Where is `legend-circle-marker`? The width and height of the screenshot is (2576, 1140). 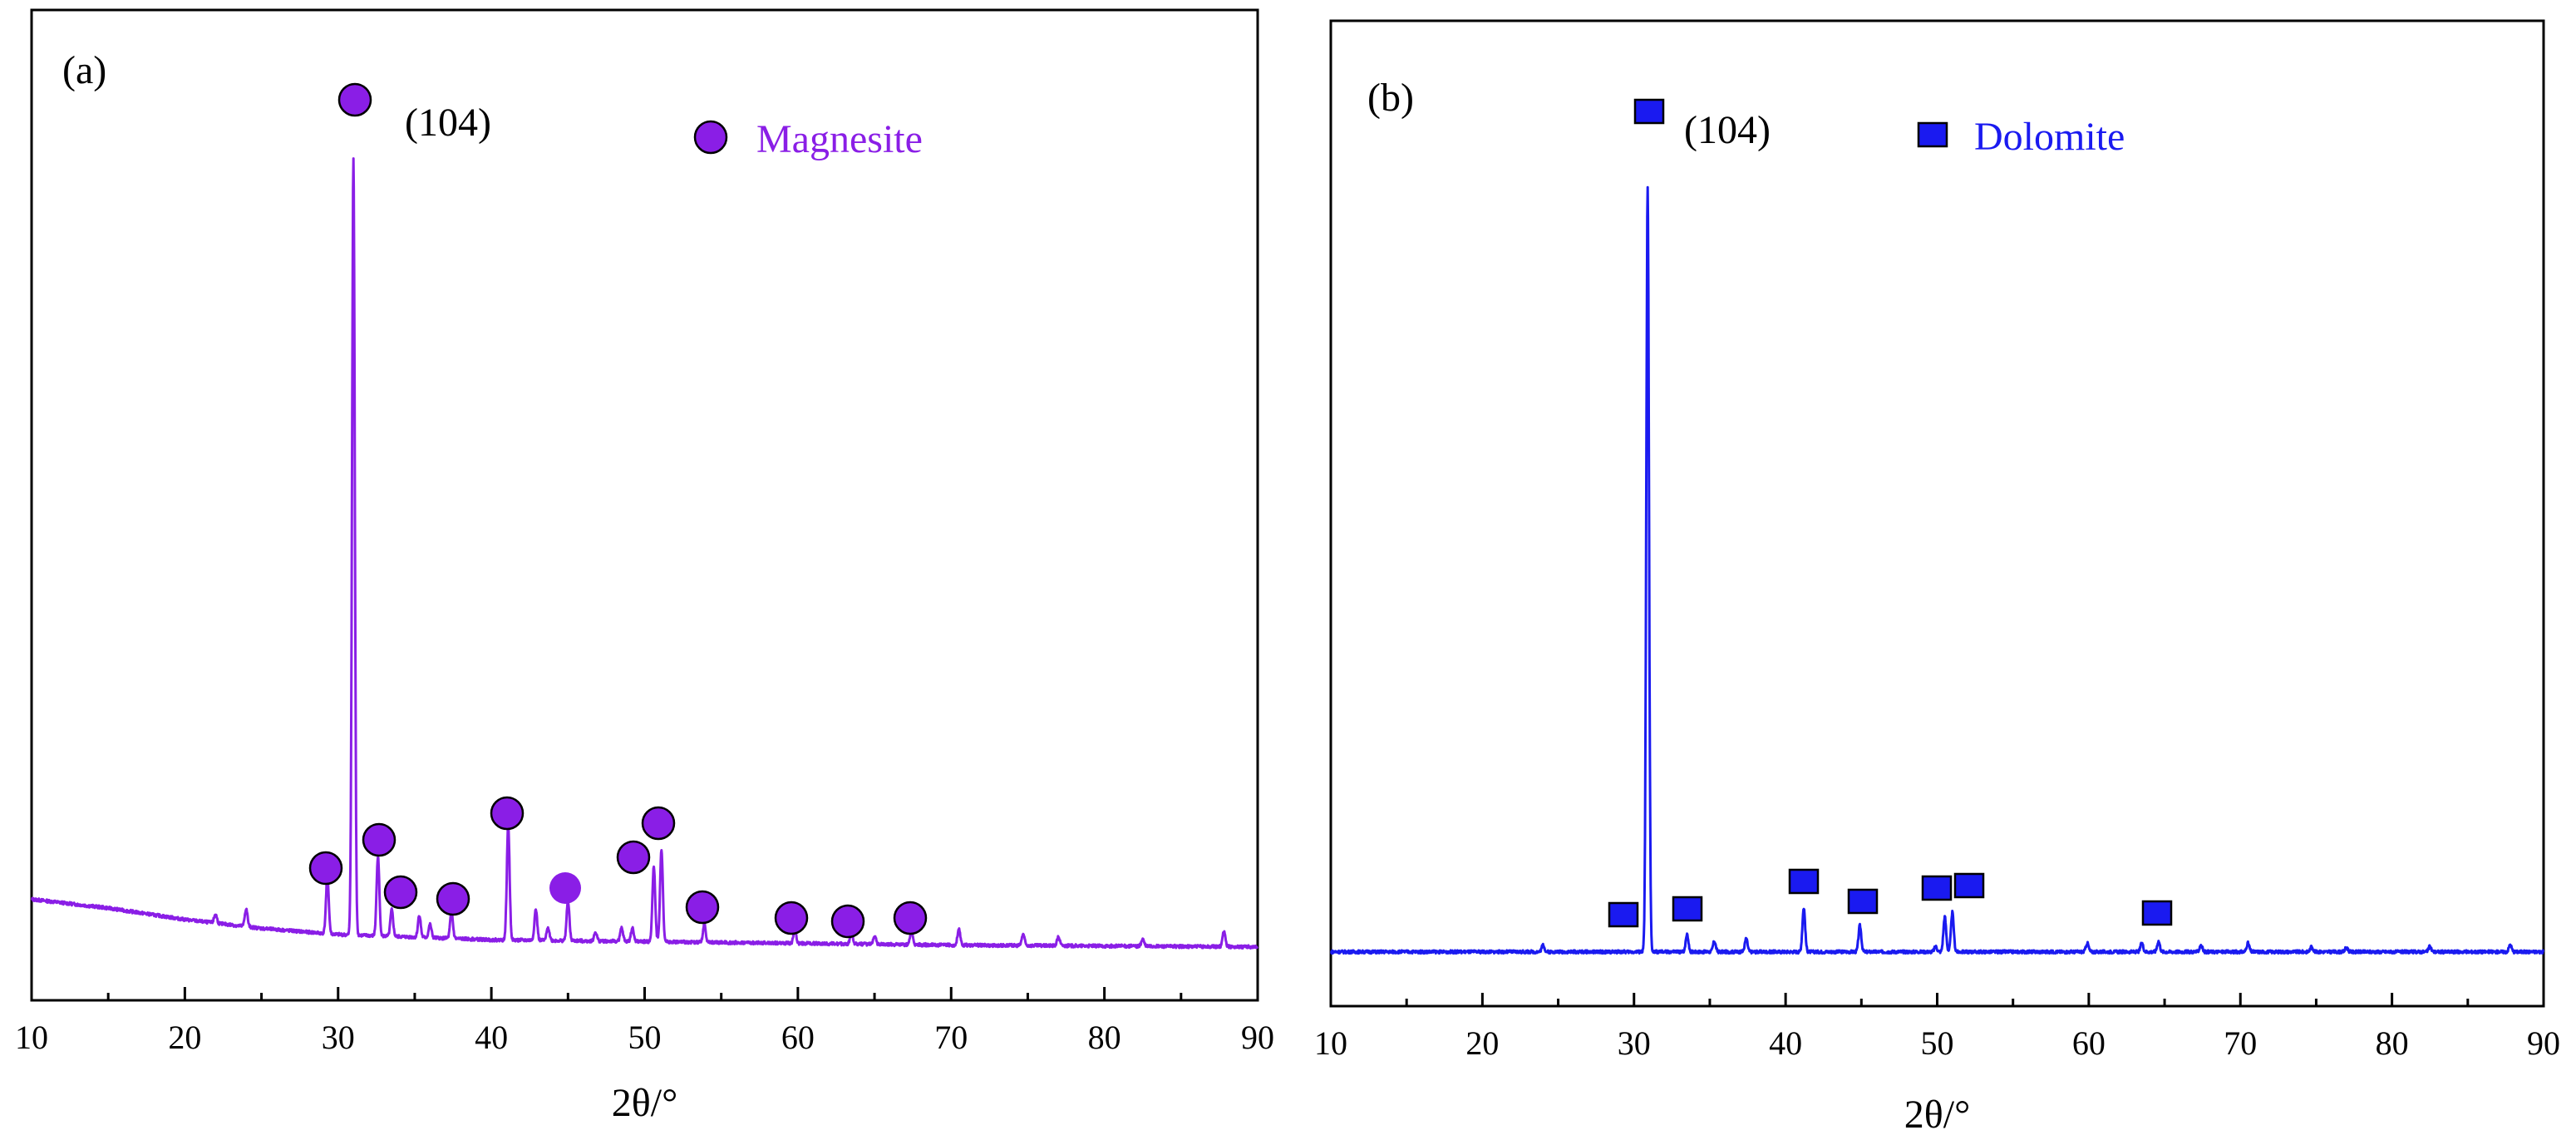 legend-circle-marker is located at coordinates (710, 138).